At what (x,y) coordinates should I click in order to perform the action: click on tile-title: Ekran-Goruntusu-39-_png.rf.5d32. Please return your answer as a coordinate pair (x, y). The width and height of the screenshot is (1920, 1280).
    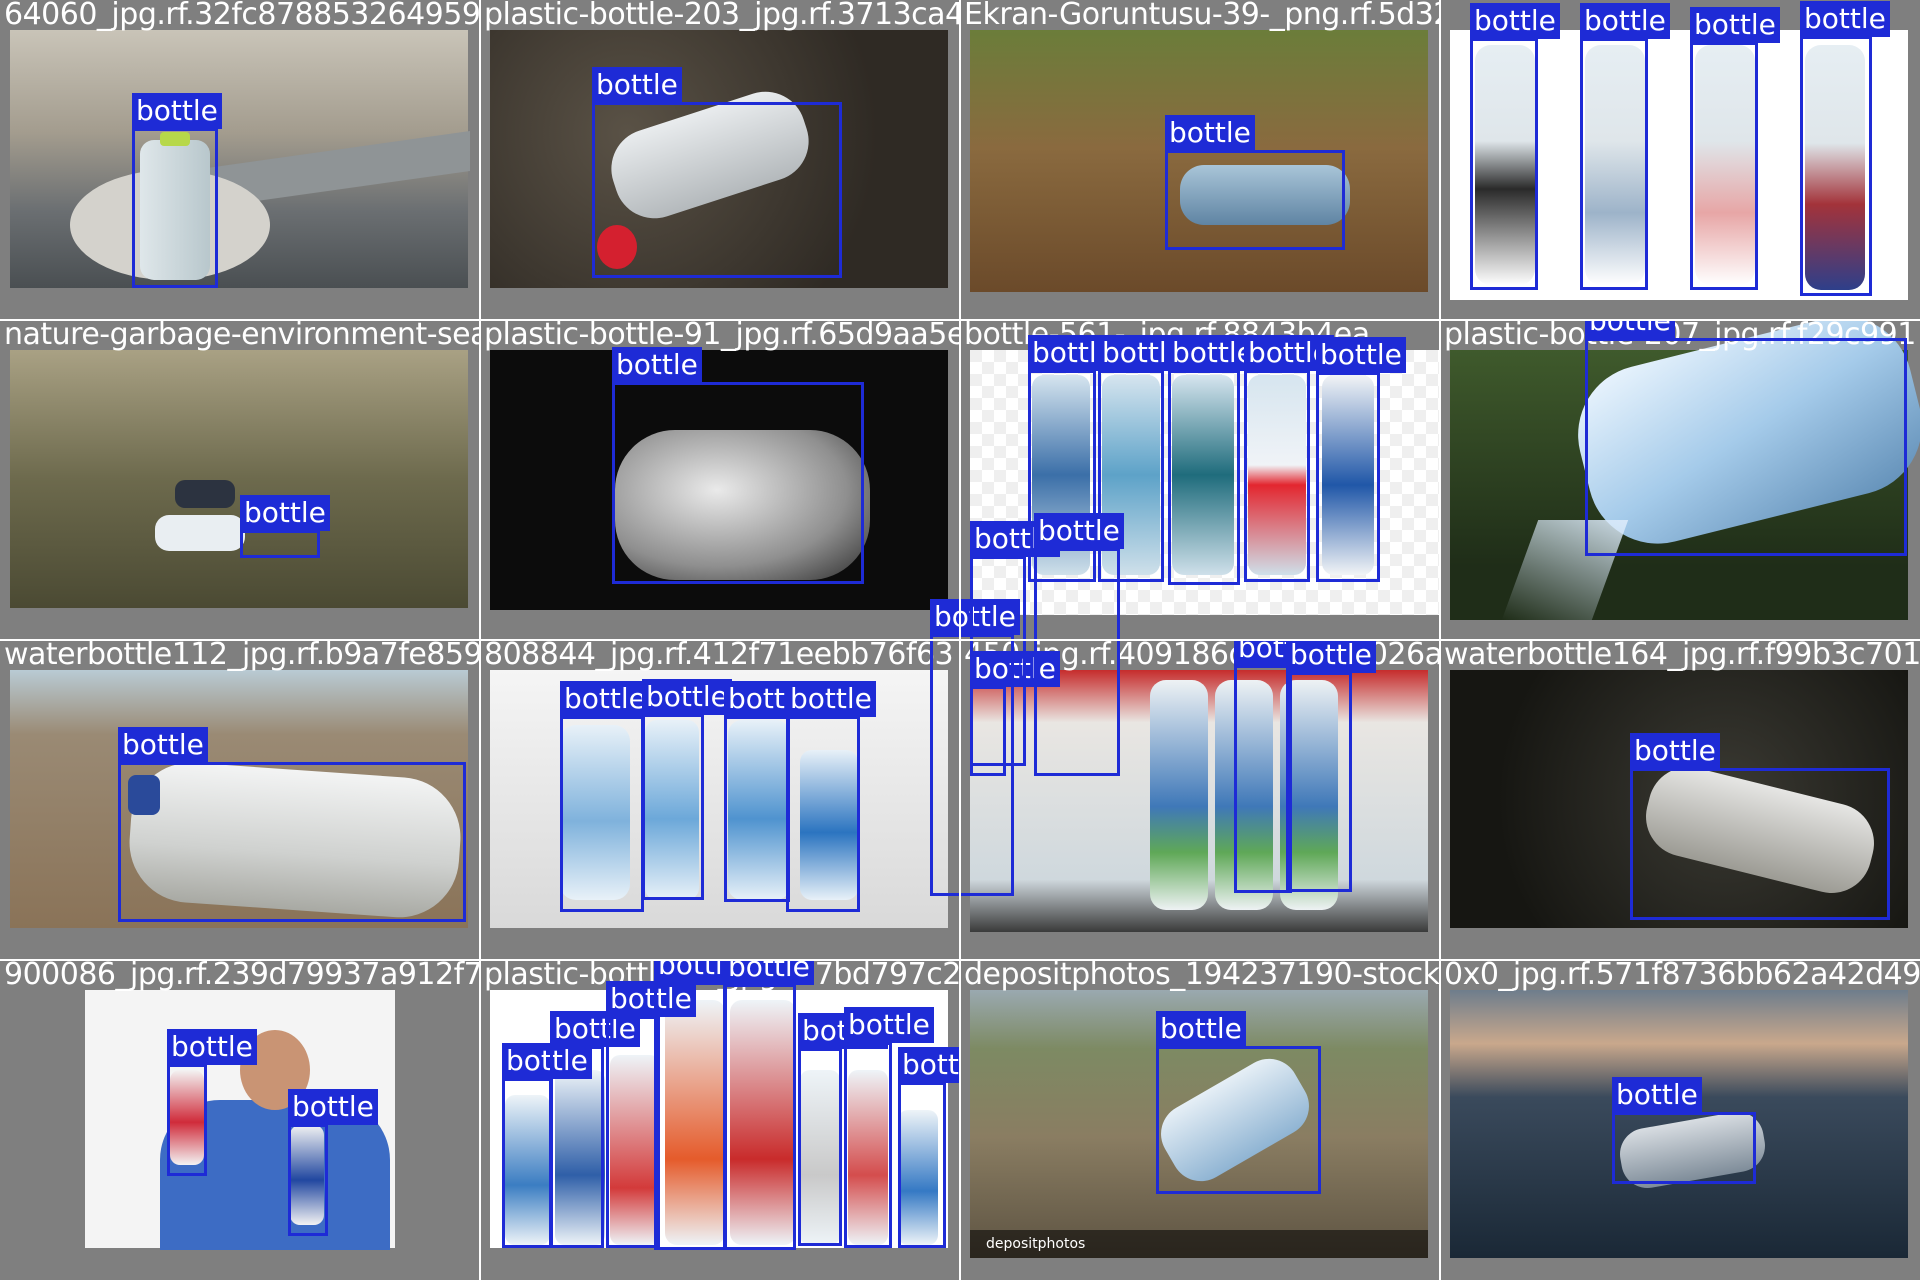
    Looking at the image, I should click on (1202, 16).